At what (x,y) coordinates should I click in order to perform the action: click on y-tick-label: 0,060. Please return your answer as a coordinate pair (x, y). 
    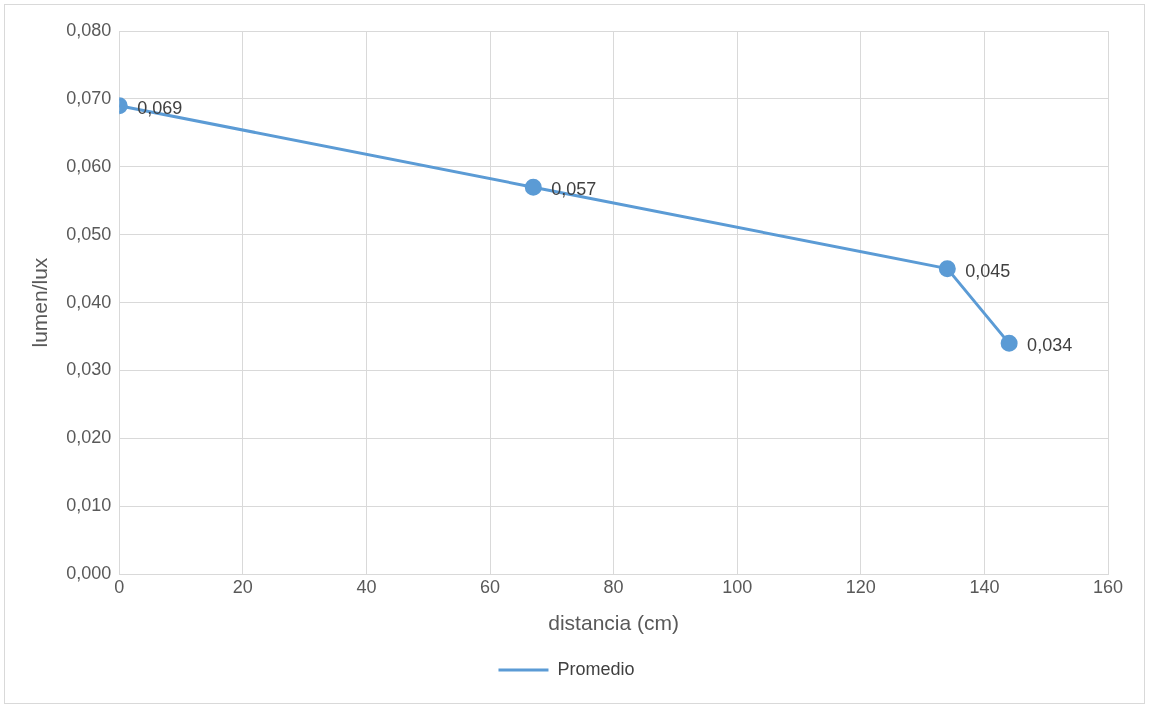
    Looking at the image, I should click on (89, 165).